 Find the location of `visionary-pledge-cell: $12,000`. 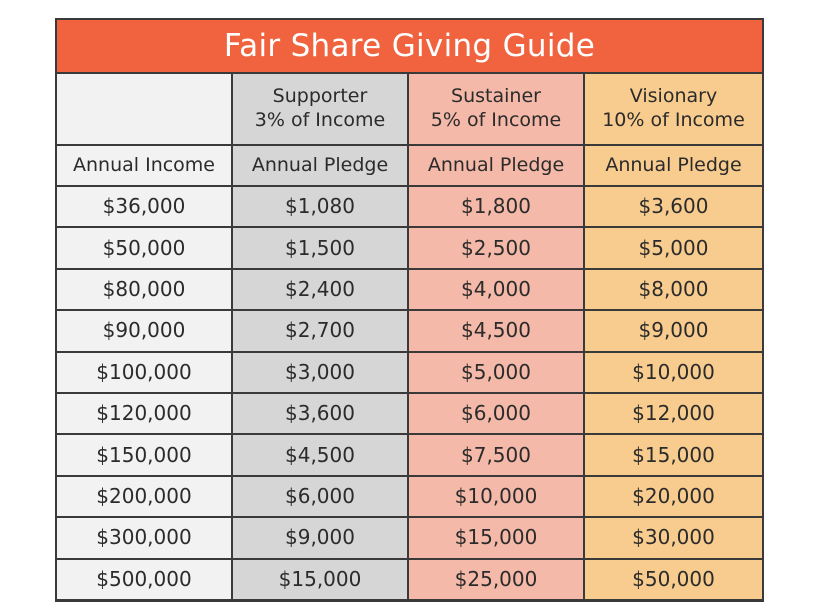

visionary-pledge-cell: $12,000 is located at coordinates (673, 413).